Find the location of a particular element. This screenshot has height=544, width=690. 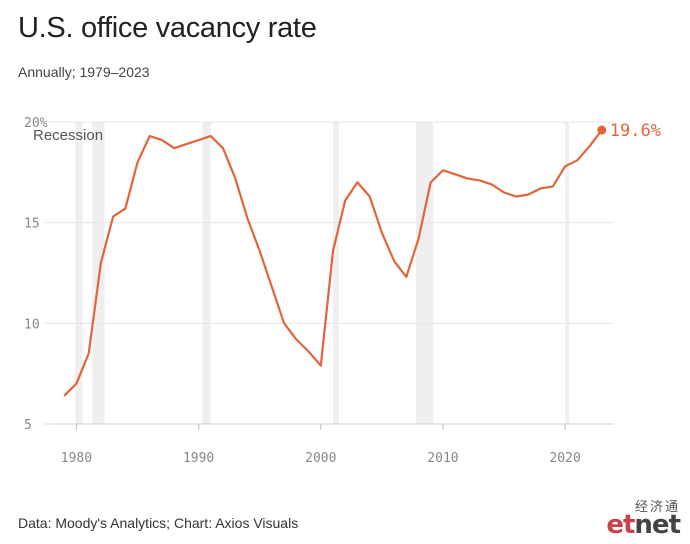

logo-wordmark: etnet is located at coordinates (643, 525).